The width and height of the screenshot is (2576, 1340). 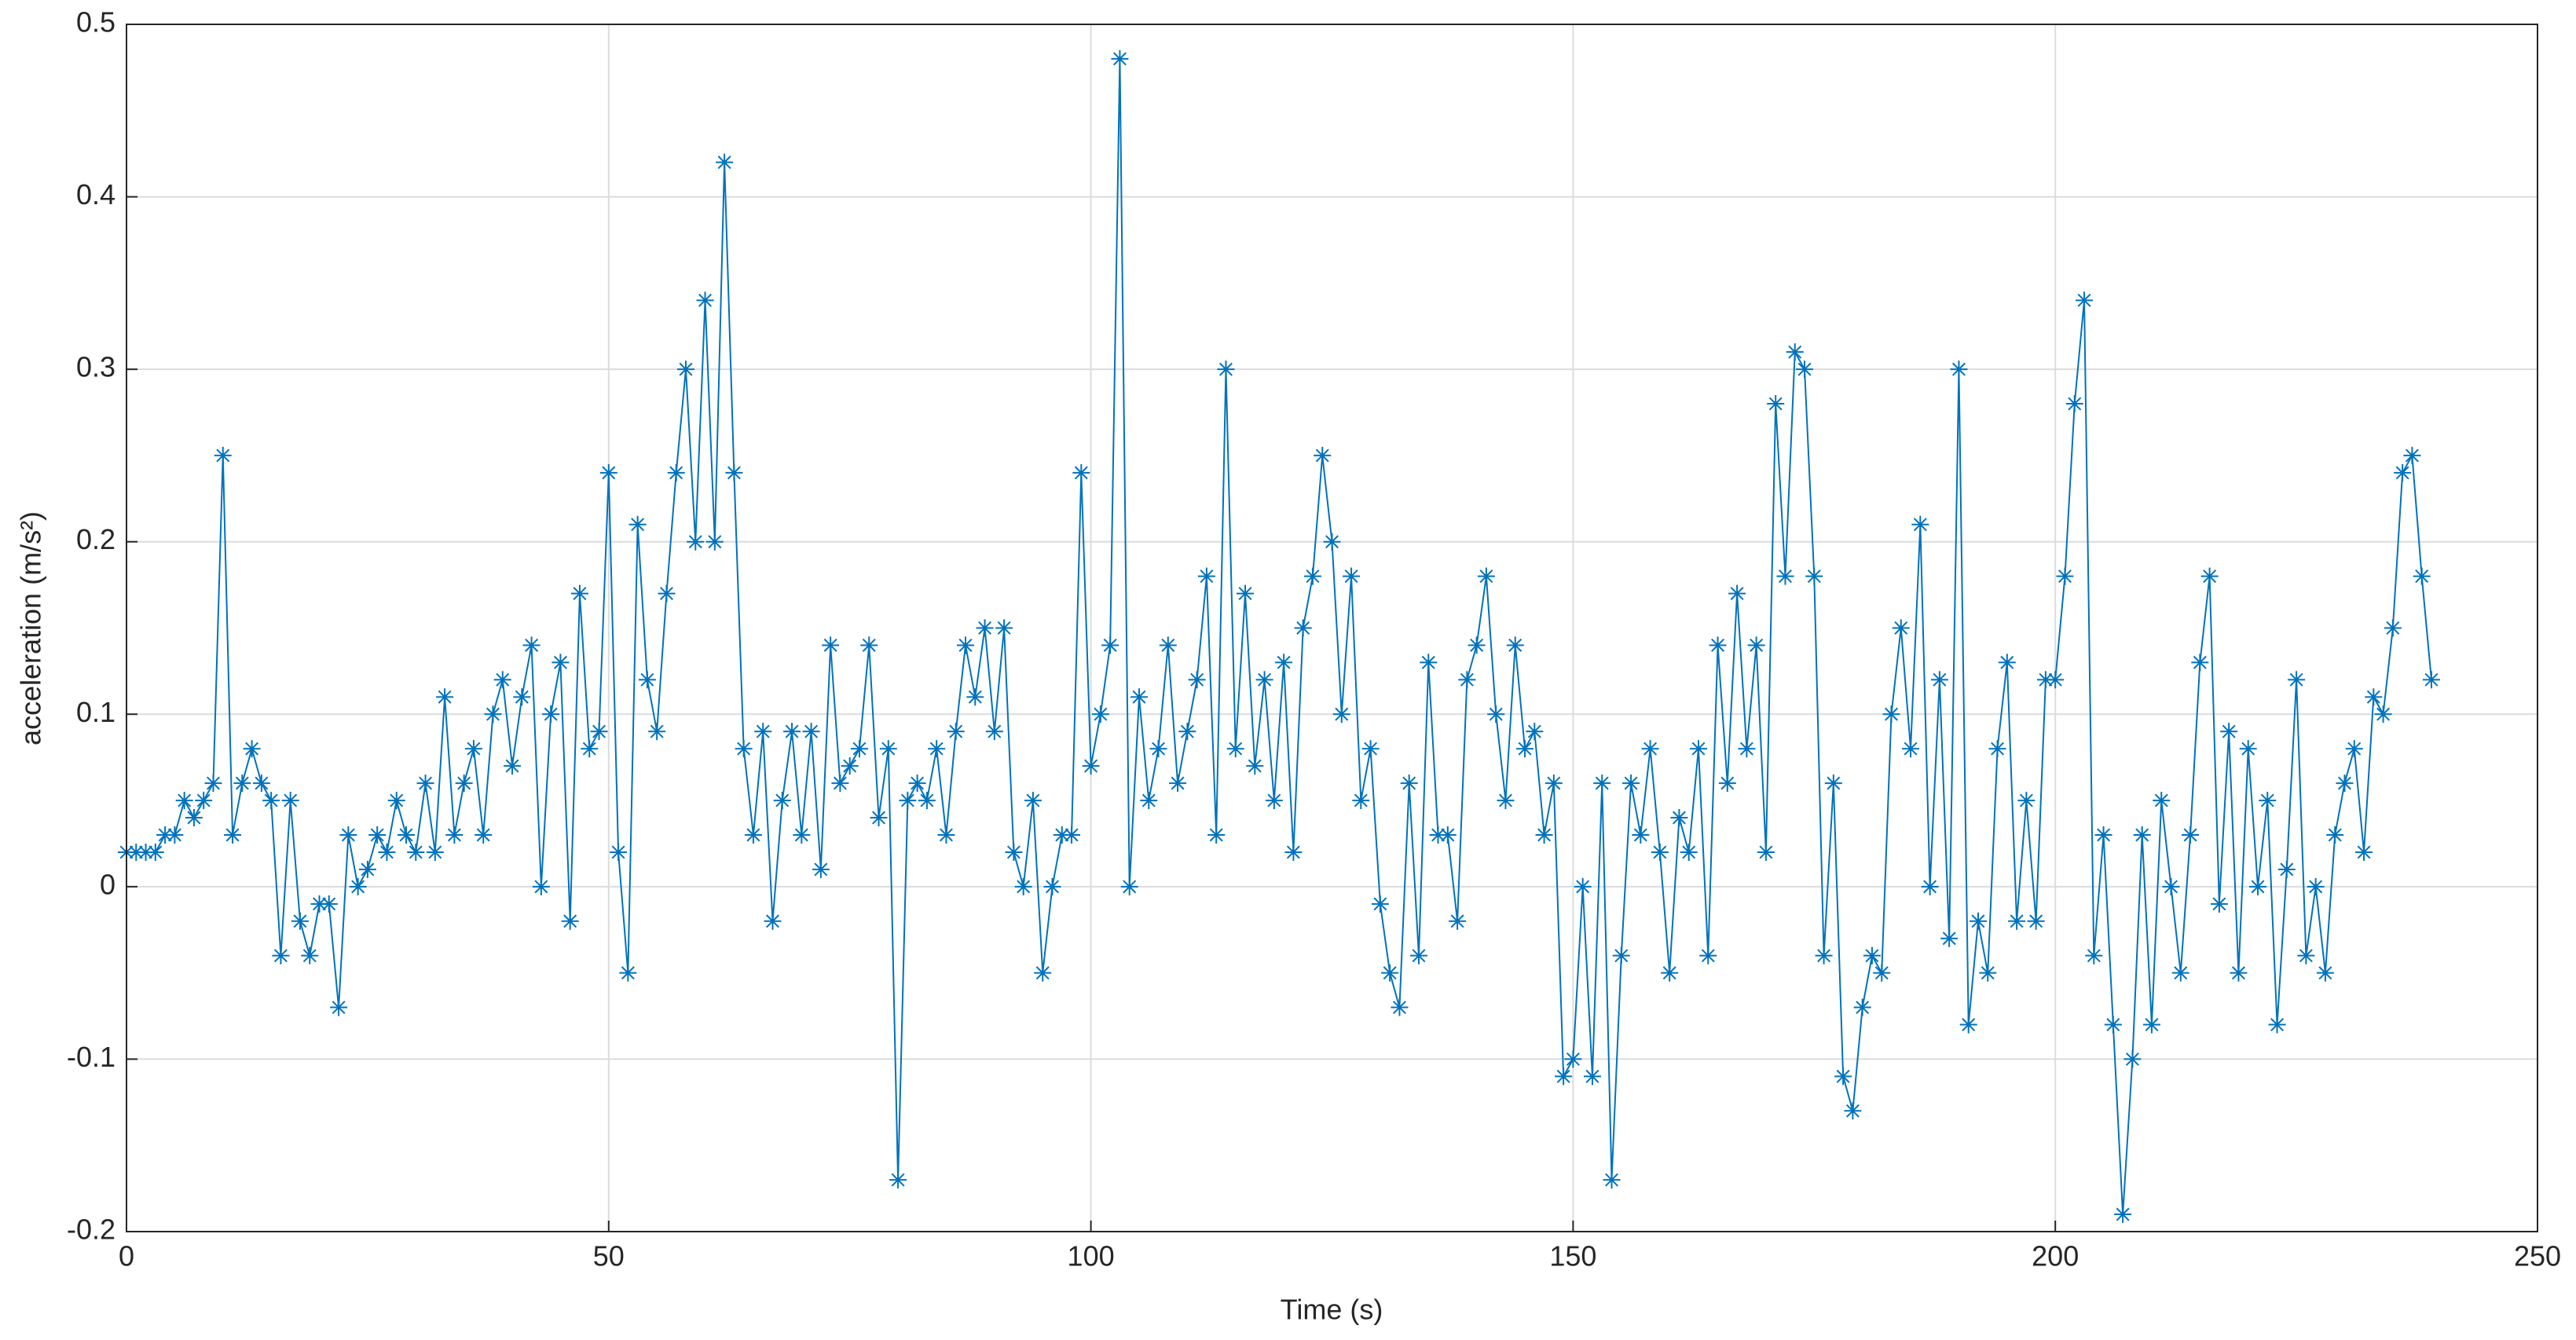 What do you see at coordinates (1091, 1256) in the screenshot?
I see `x-tick-label: 100` at bounding box center [1091, 1256].